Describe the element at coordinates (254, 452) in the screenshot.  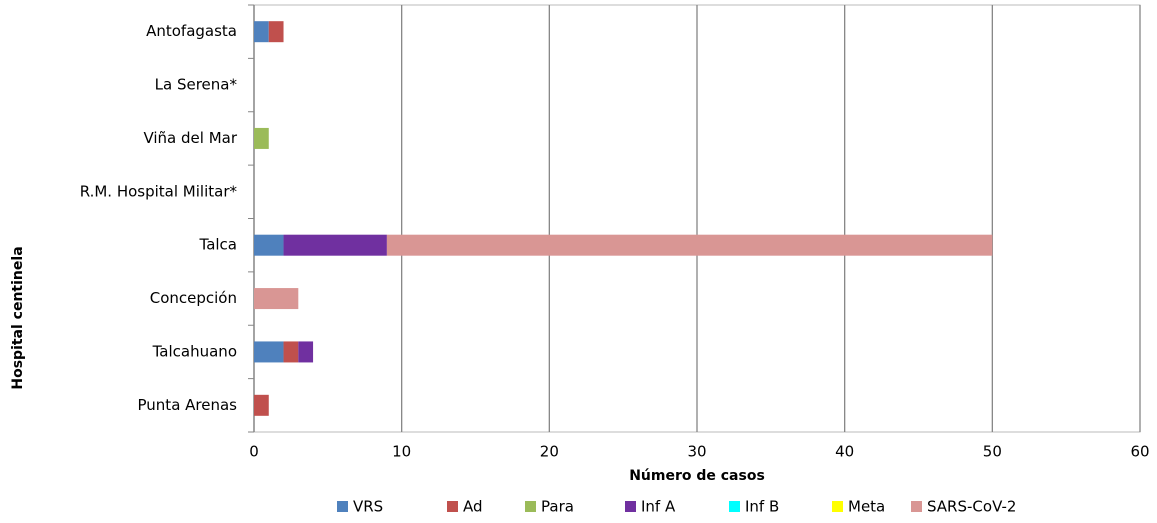
I see `x-tick-label: 0` at that location.